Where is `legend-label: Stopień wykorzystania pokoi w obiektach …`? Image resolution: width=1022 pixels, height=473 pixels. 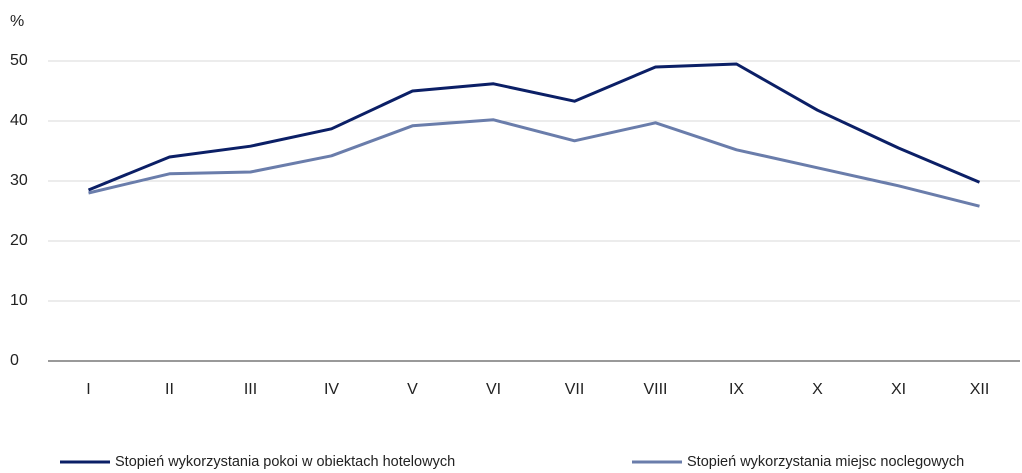 legend-label: Stopień wykorzystania pokoi w obiektach … is located at coordinates (285, 462).